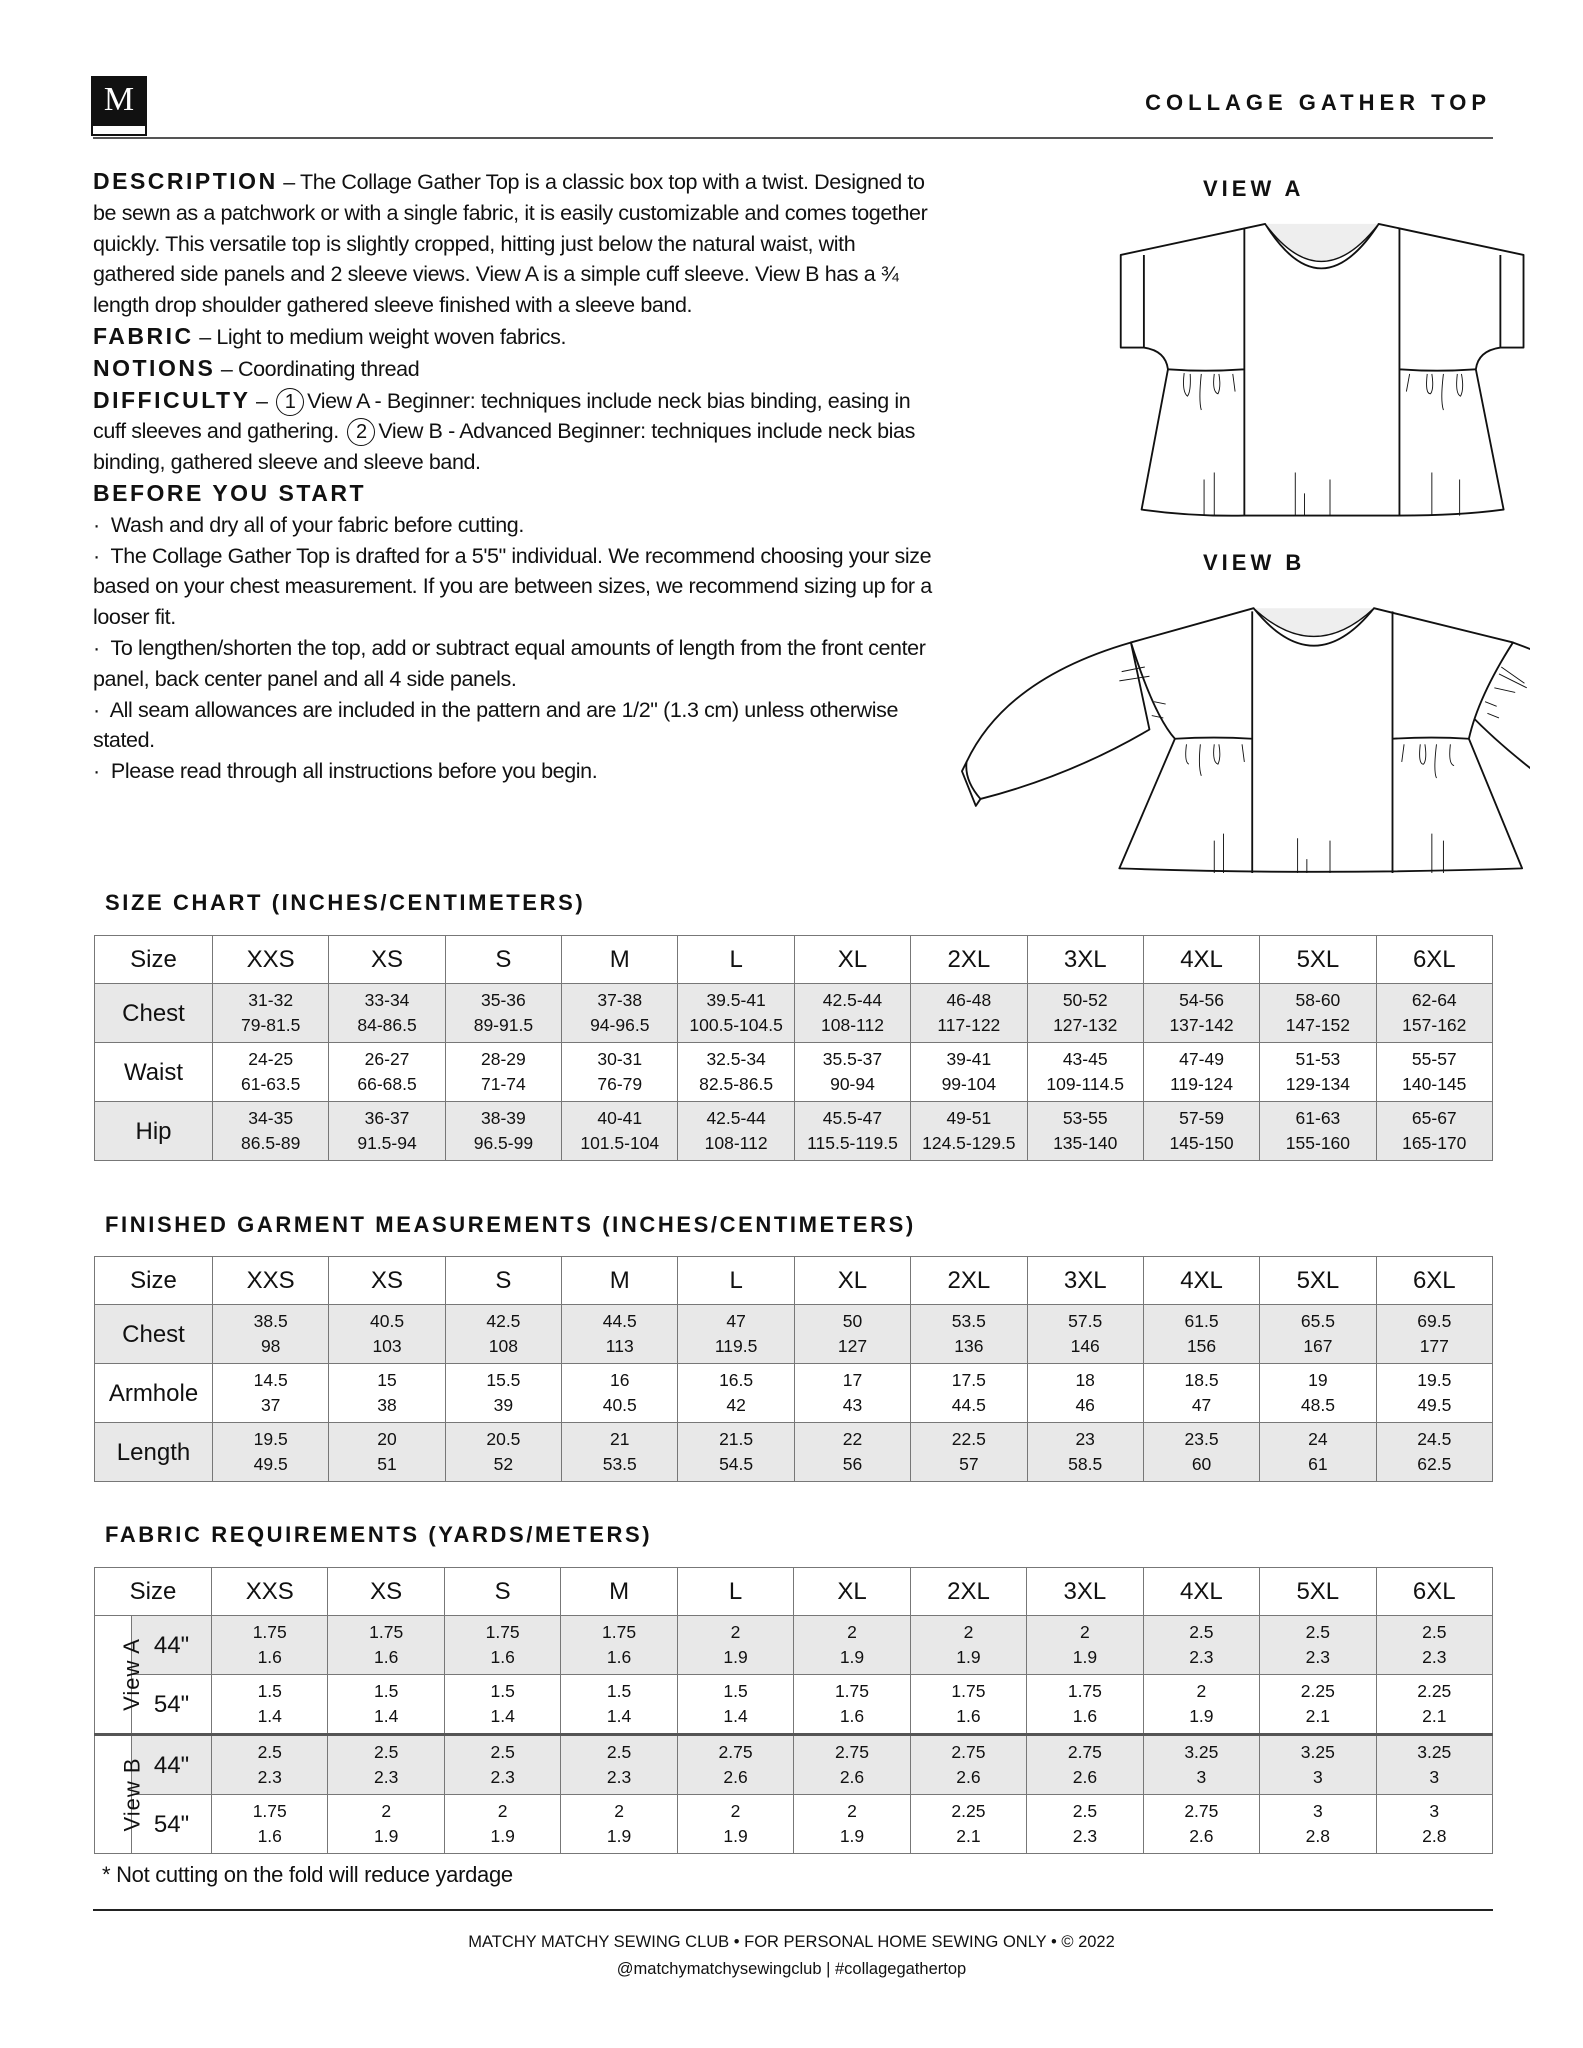  Describe the element at coordinates (387, 1000) in the screenshot. I see `value-inches: 33-34` at that location.